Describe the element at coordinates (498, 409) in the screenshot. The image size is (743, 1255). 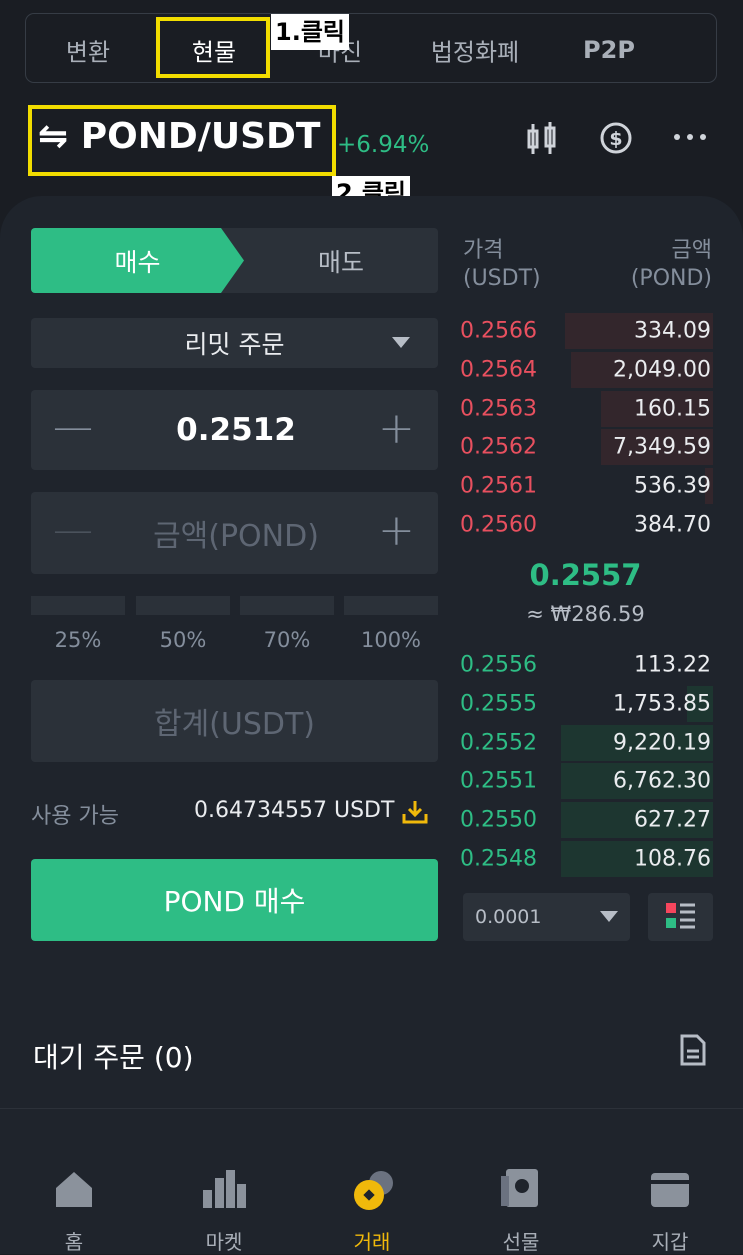
I see `order-price: 0.2563` at that location.